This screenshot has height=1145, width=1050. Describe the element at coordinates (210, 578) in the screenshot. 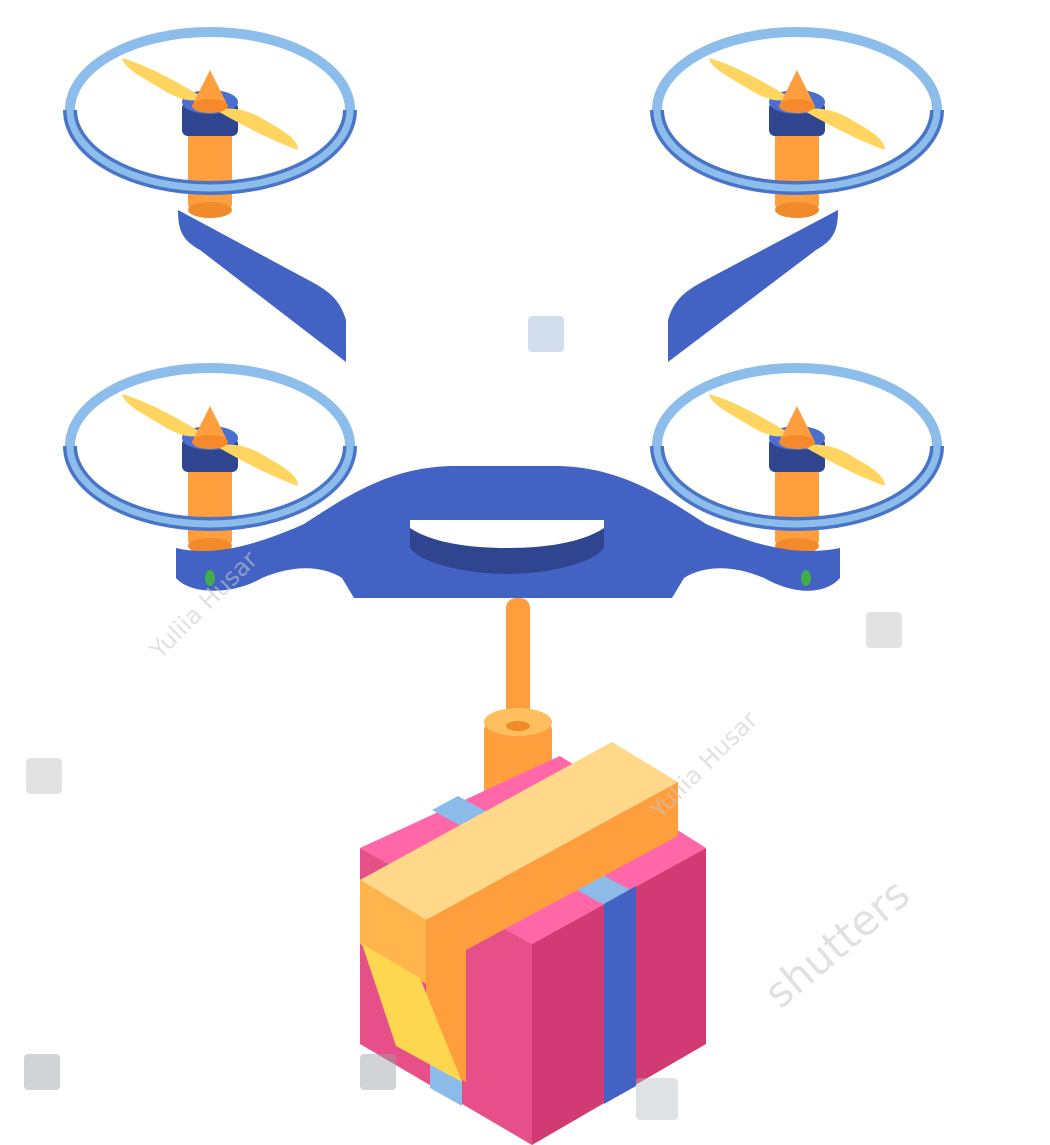

I see `status-led-left` at that location.